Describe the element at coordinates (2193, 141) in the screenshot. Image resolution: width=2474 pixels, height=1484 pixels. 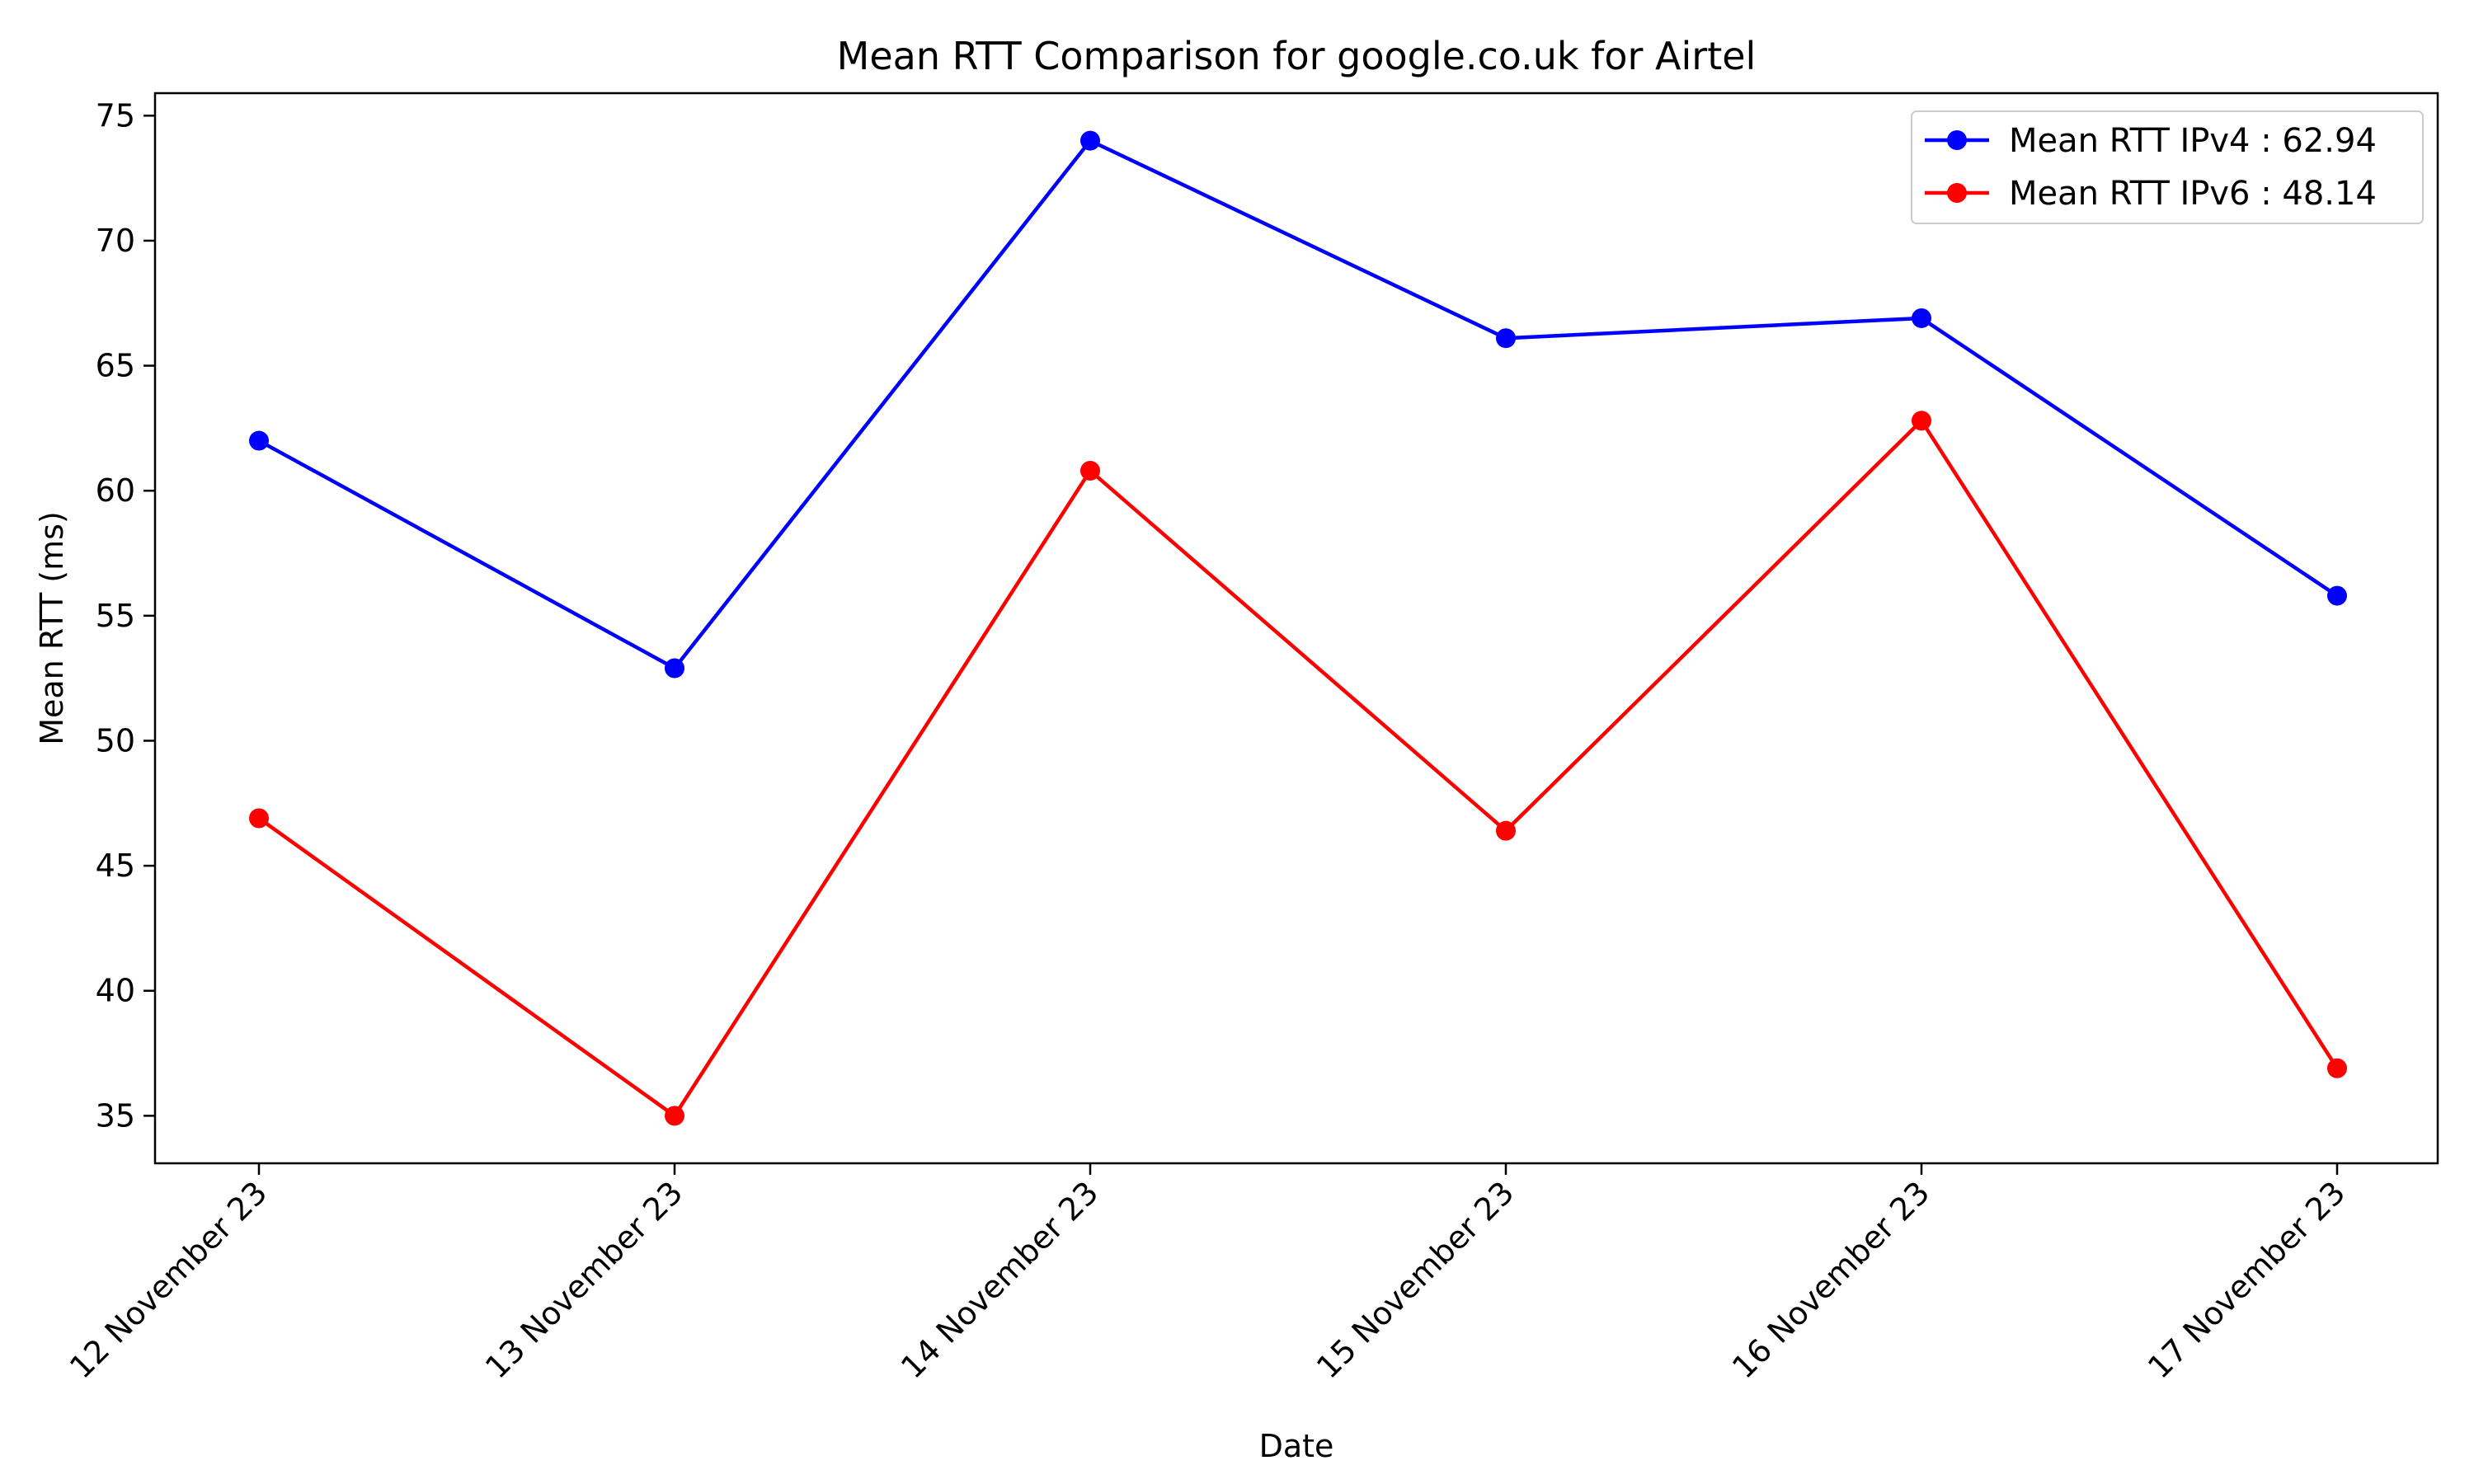
I see `legend-label: Mean RTT IPv4 : 62.94` at that location.